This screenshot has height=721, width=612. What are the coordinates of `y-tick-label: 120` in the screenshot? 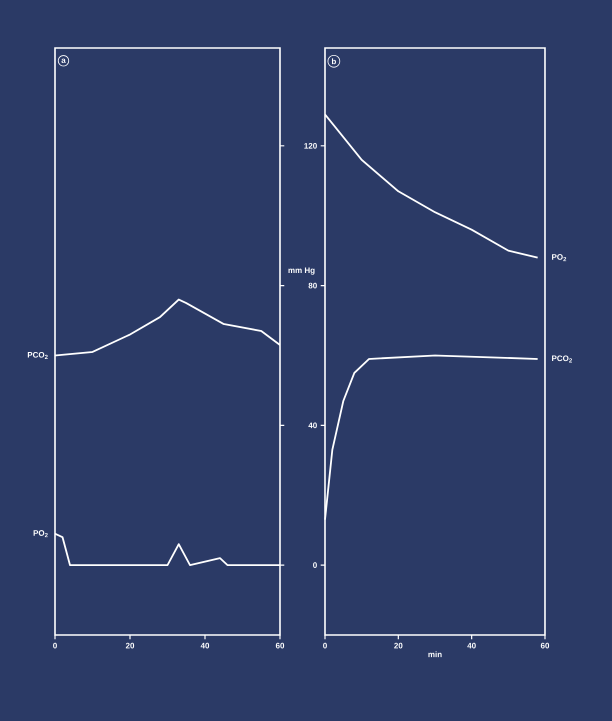 It's located at (310, 146).